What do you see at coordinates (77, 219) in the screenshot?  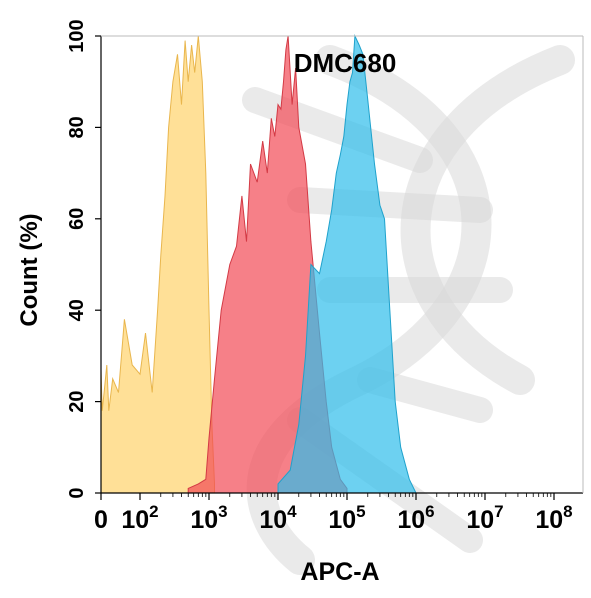 I see `y-tick-label: 60` at bounding box center [77, 219].